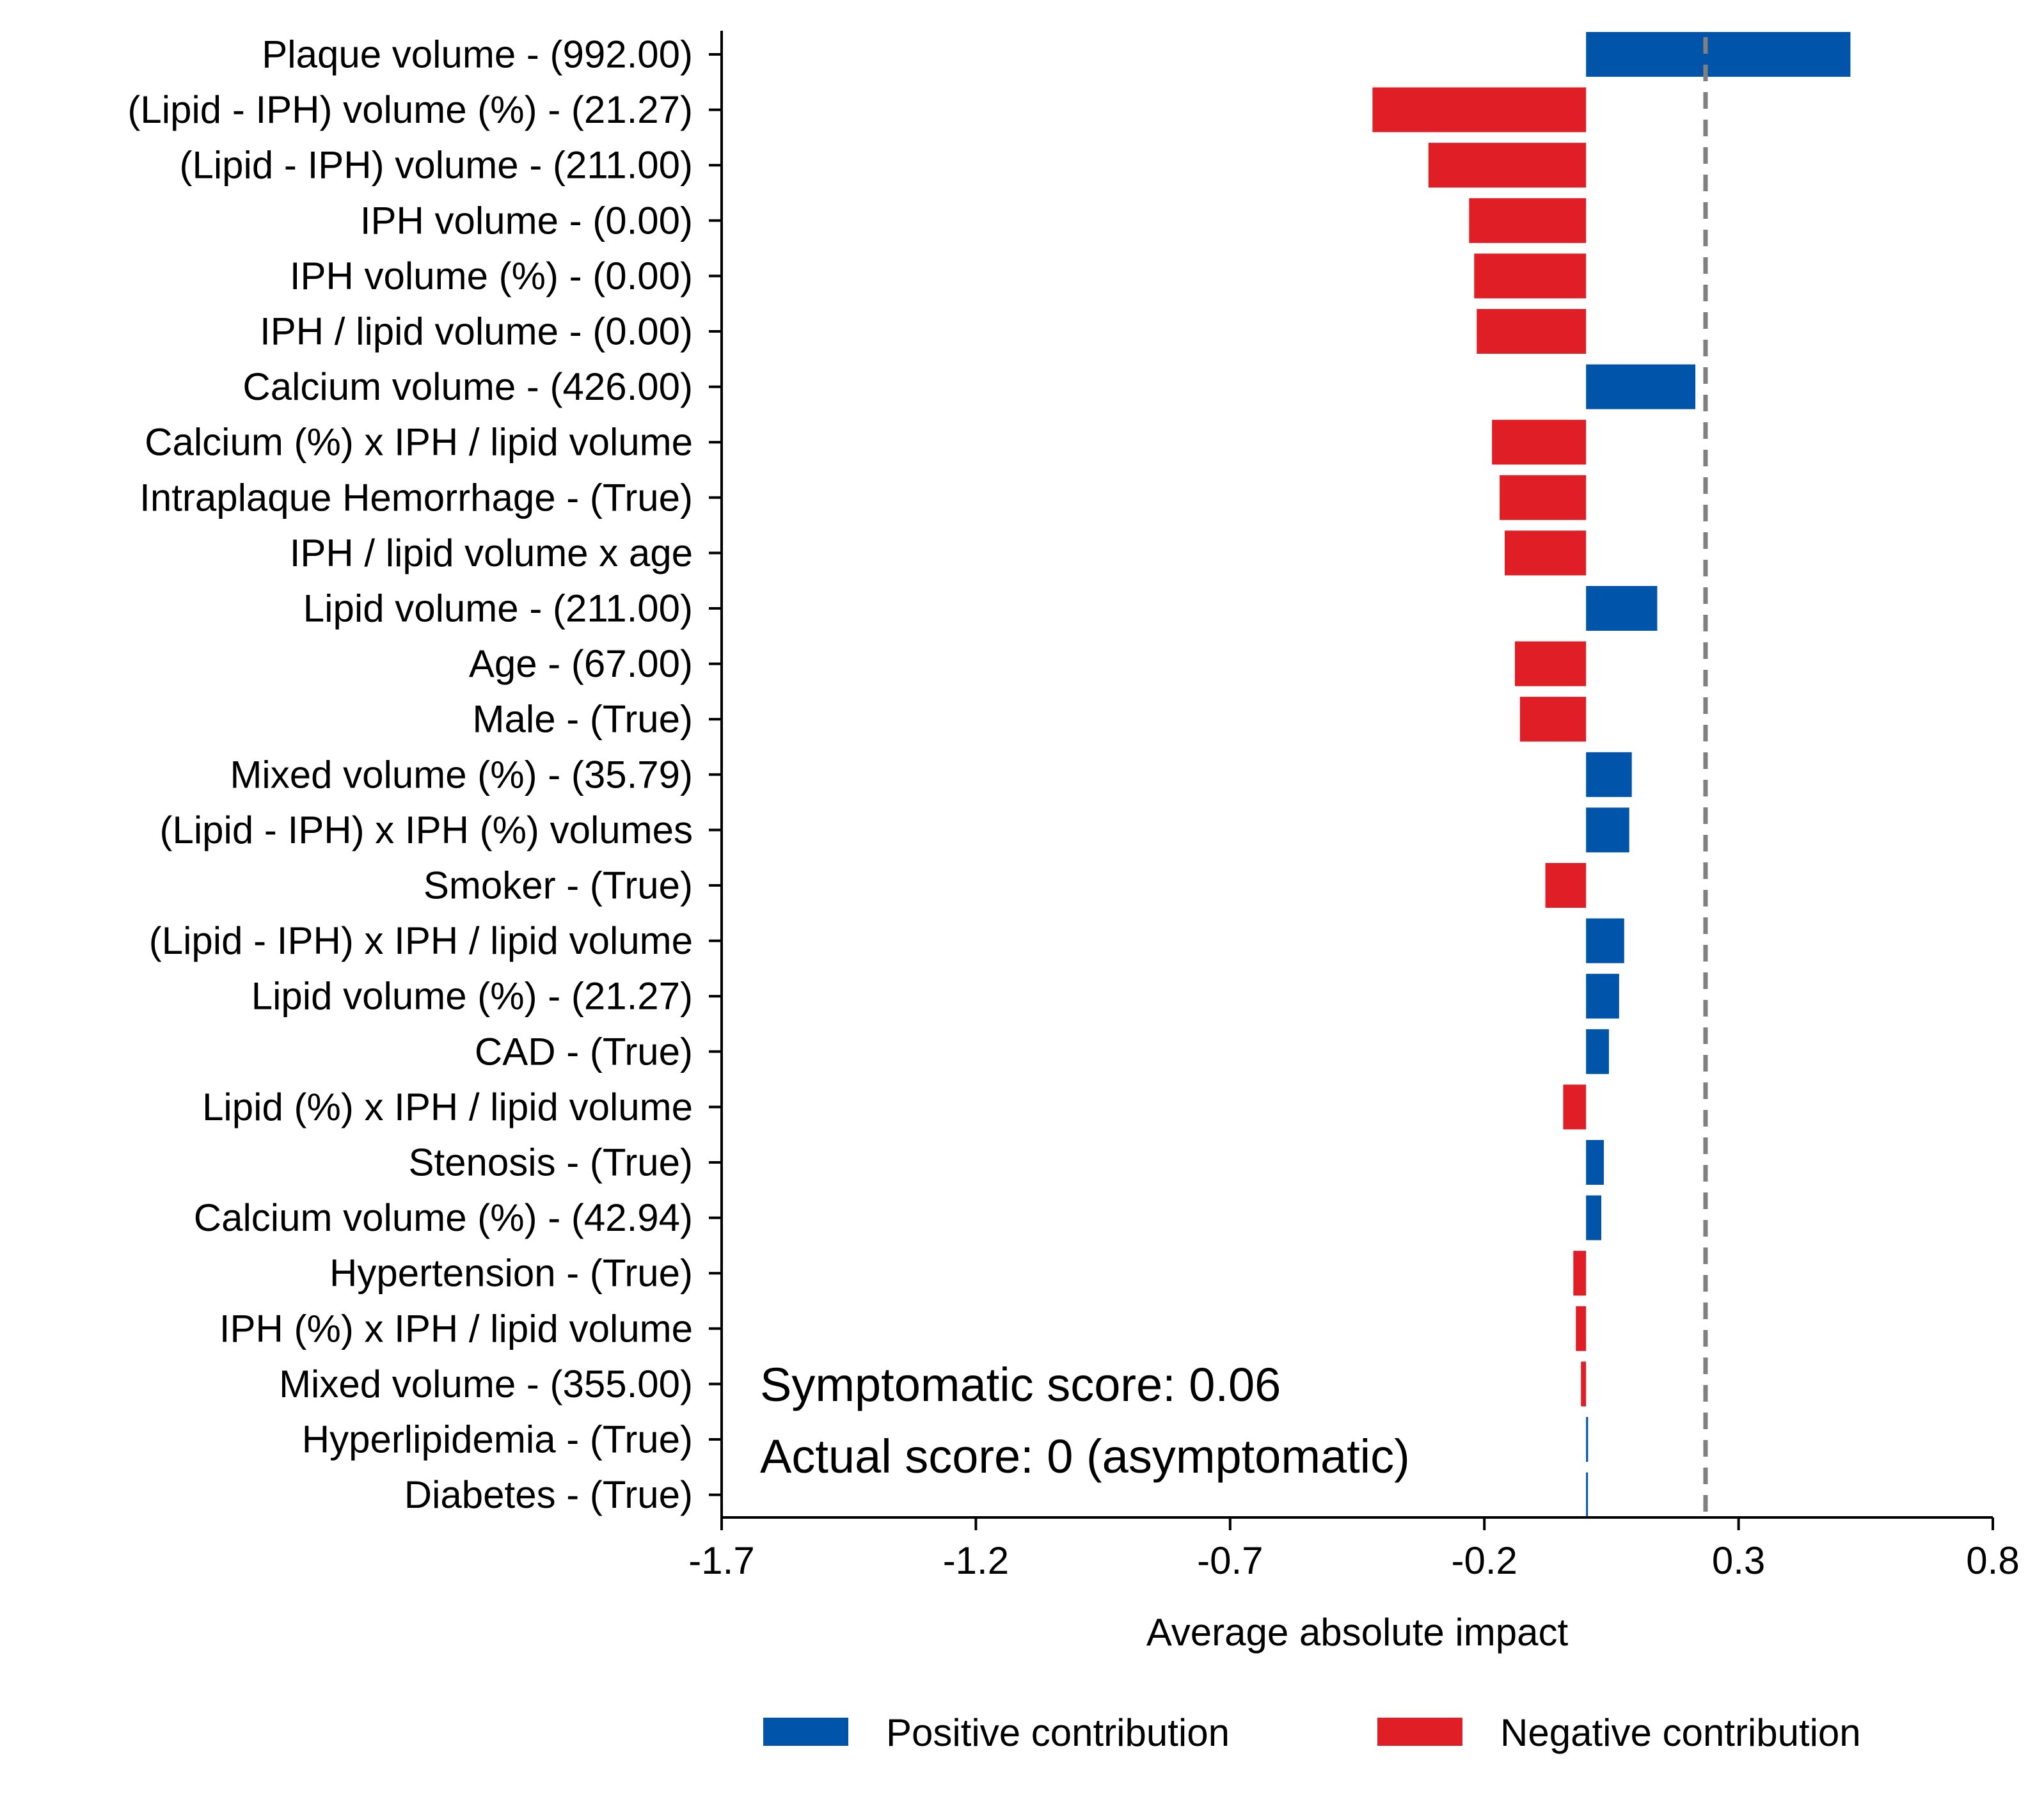  I want to click on y-tick-label-4: IPH volume (%) - (0.00), so click(491, 276).